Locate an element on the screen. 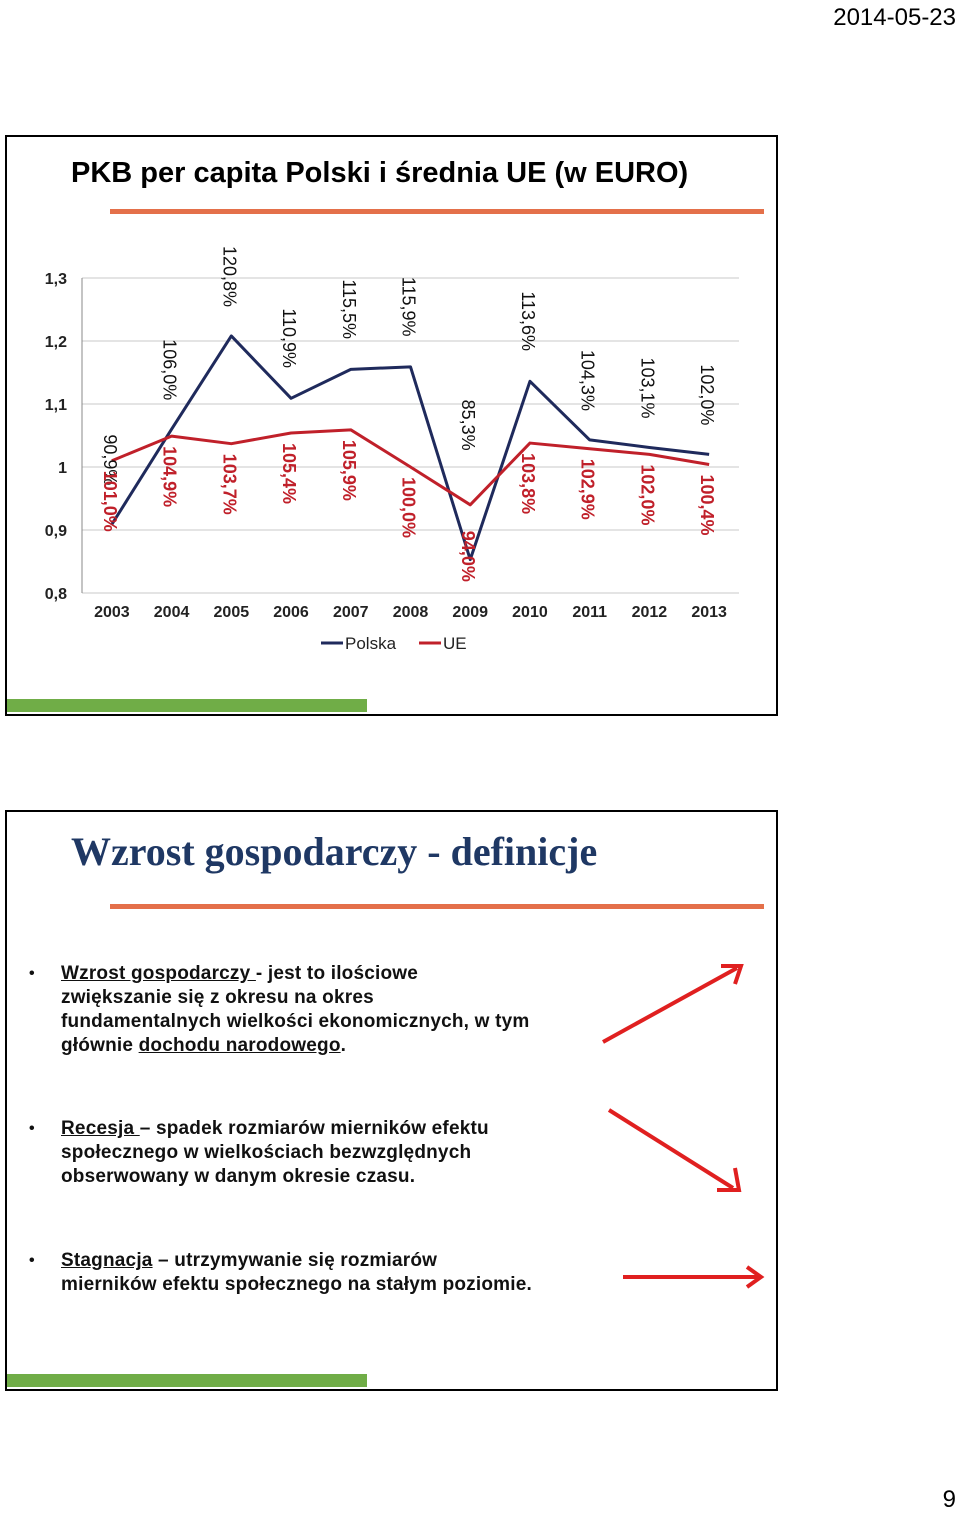  data-label-ue: 103,8% is located at coordinates (528, 483).